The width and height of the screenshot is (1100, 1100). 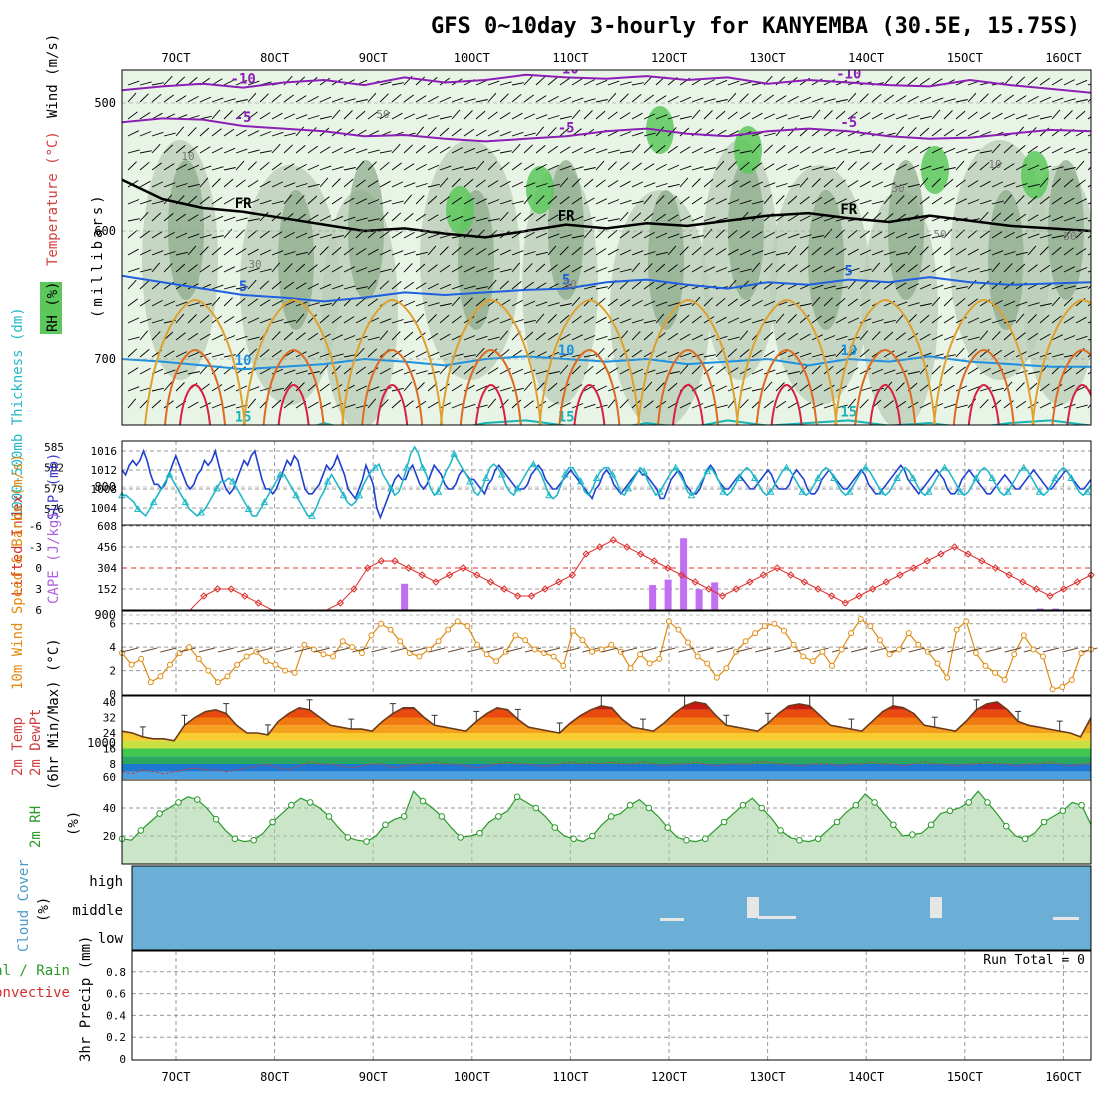 I want to click on temp-tick-16: 16, so click(x=109, y=749).